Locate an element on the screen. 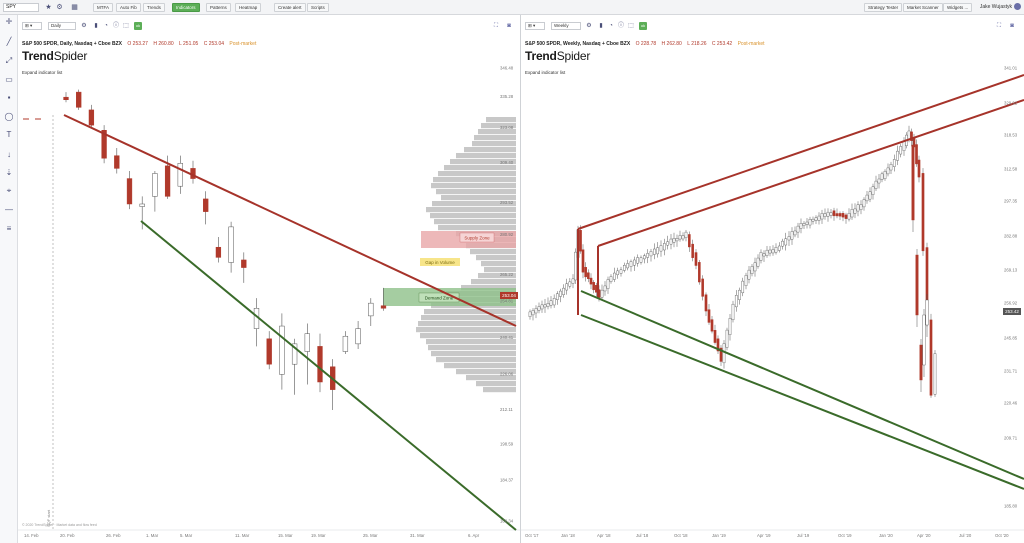 Image resolution: width=1024 pixels, height=543 pixels. arrow-down-icon: ↓ is located at coordinates (9, 154).